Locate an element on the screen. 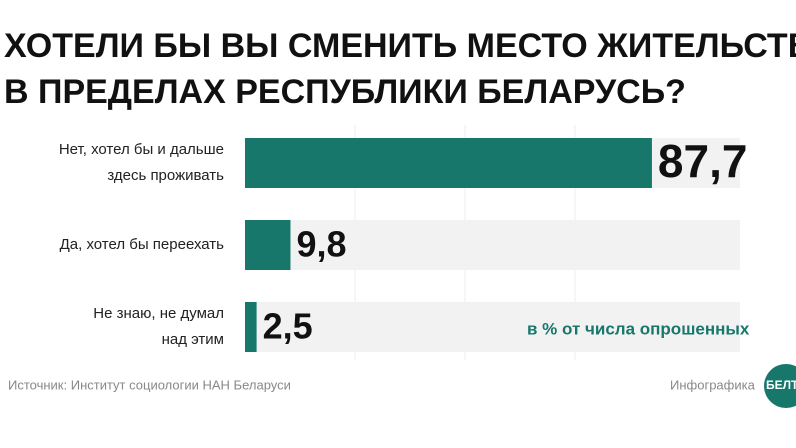  logo: БЕЛТА is located at coordinates (781, 385).